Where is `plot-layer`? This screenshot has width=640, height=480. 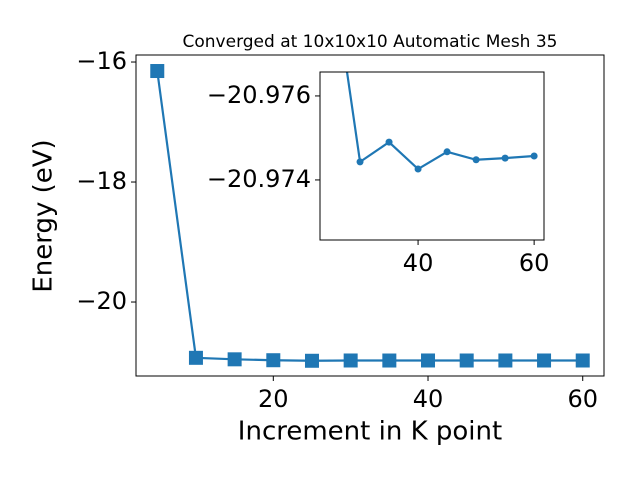 plot-layer is located at coordinates (441, 122).